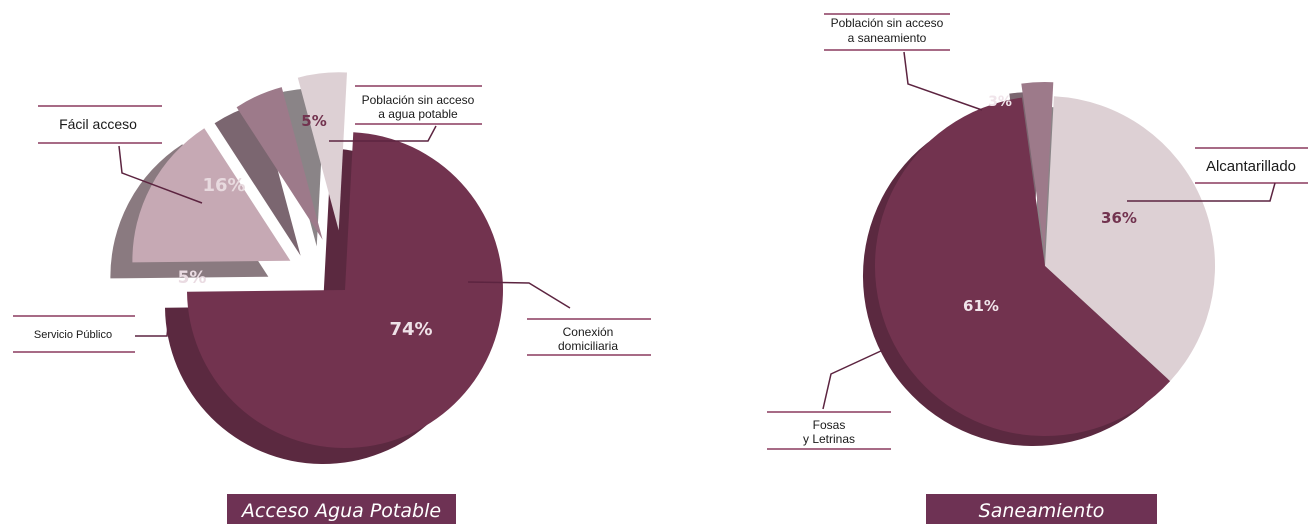  What do you see at coordinates (313, 121) in the screenshot?
I see `value-label-sin-acceso-agua: 5%` at bounding box center [313, 121].